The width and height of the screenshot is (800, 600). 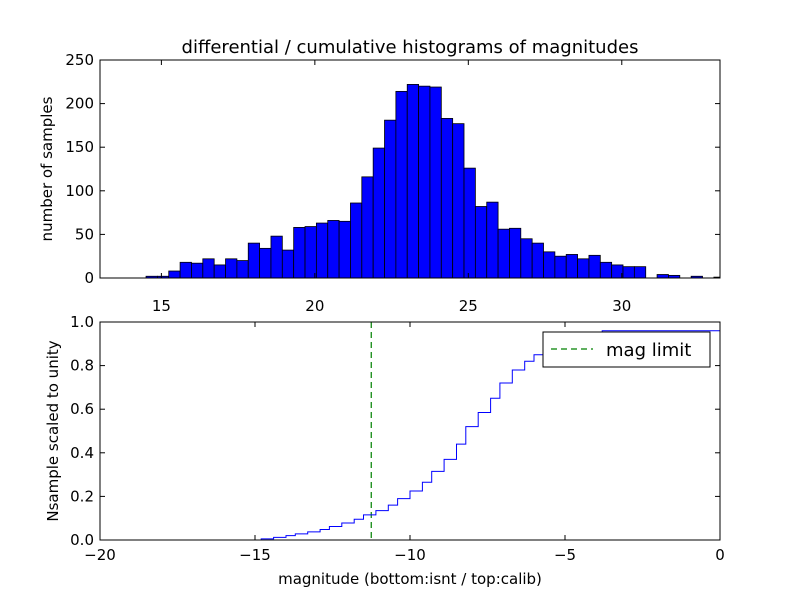 I want to click on top-xtick-label: 25, so click(x=468, y=306).